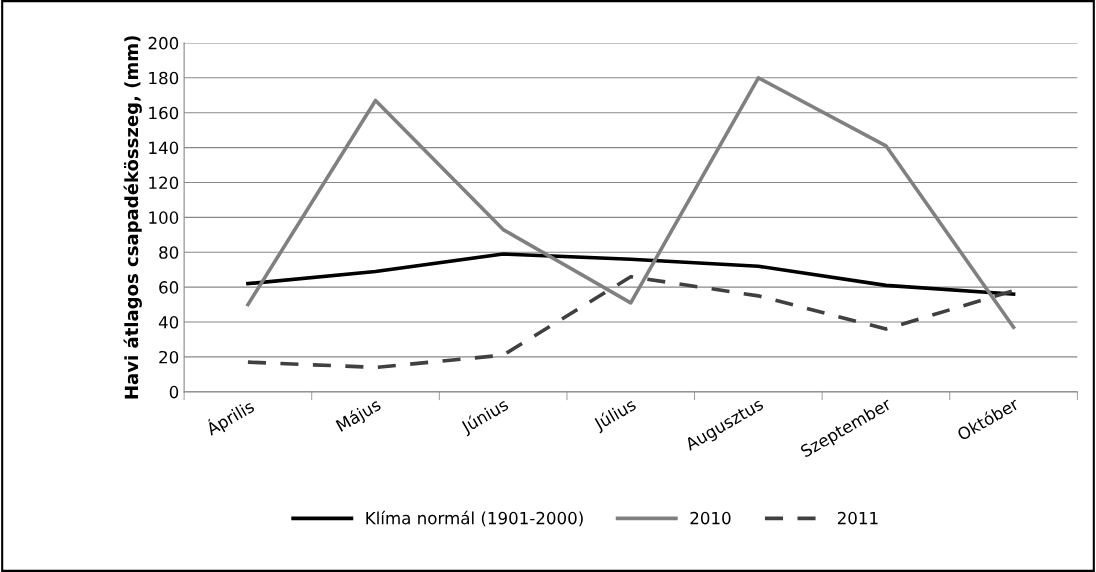  Describe the element at coordinates (169, 252) in the screenshot. I see `y-tick-label: 80` at that location.